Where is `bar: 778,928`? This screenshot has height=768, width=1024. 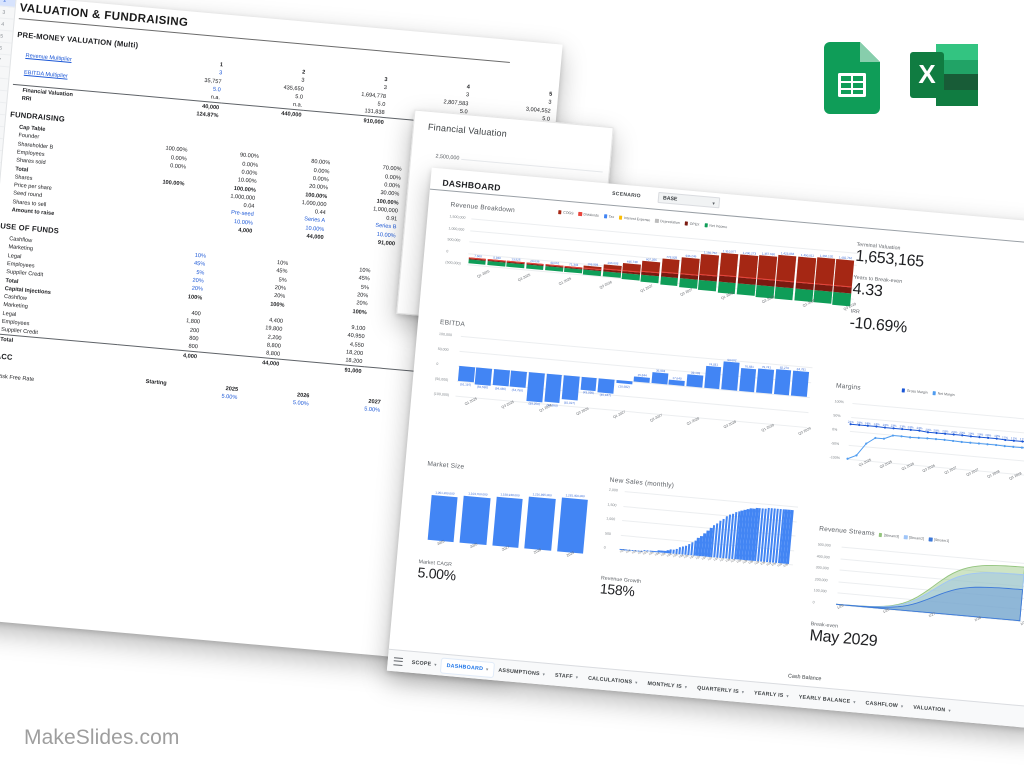 bar: 778,928 is located at coordinates (670, 266).